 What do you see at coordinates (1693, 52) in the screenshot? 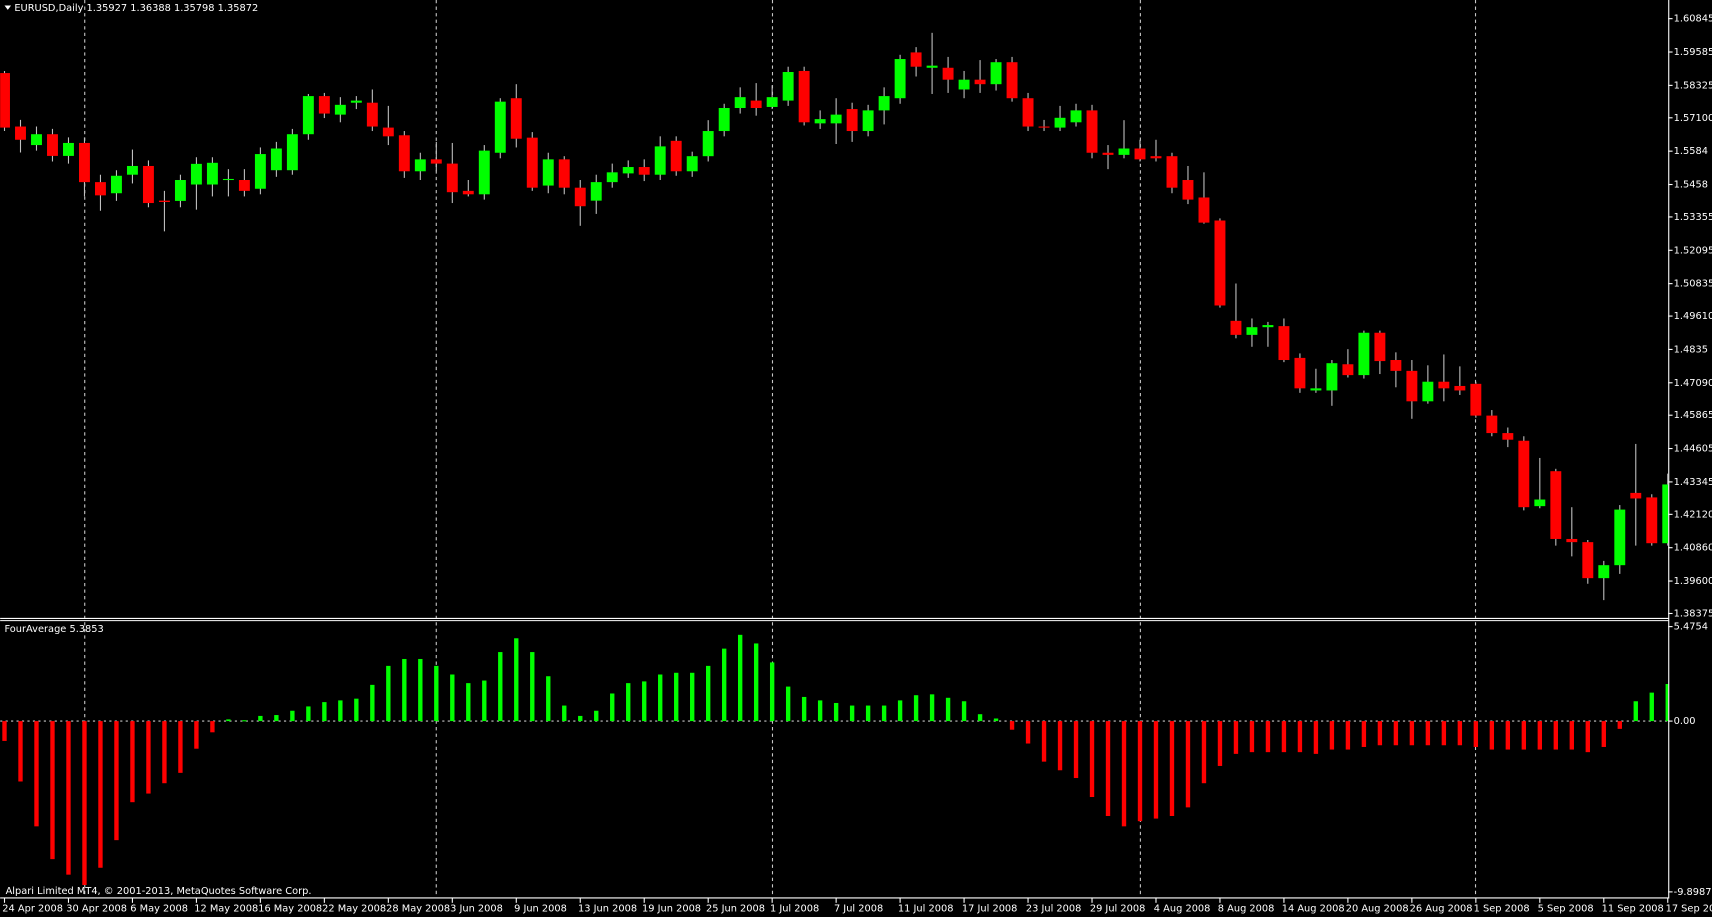
I see `y-tick-label: 1.59585` at bounding box center [1693, 52].